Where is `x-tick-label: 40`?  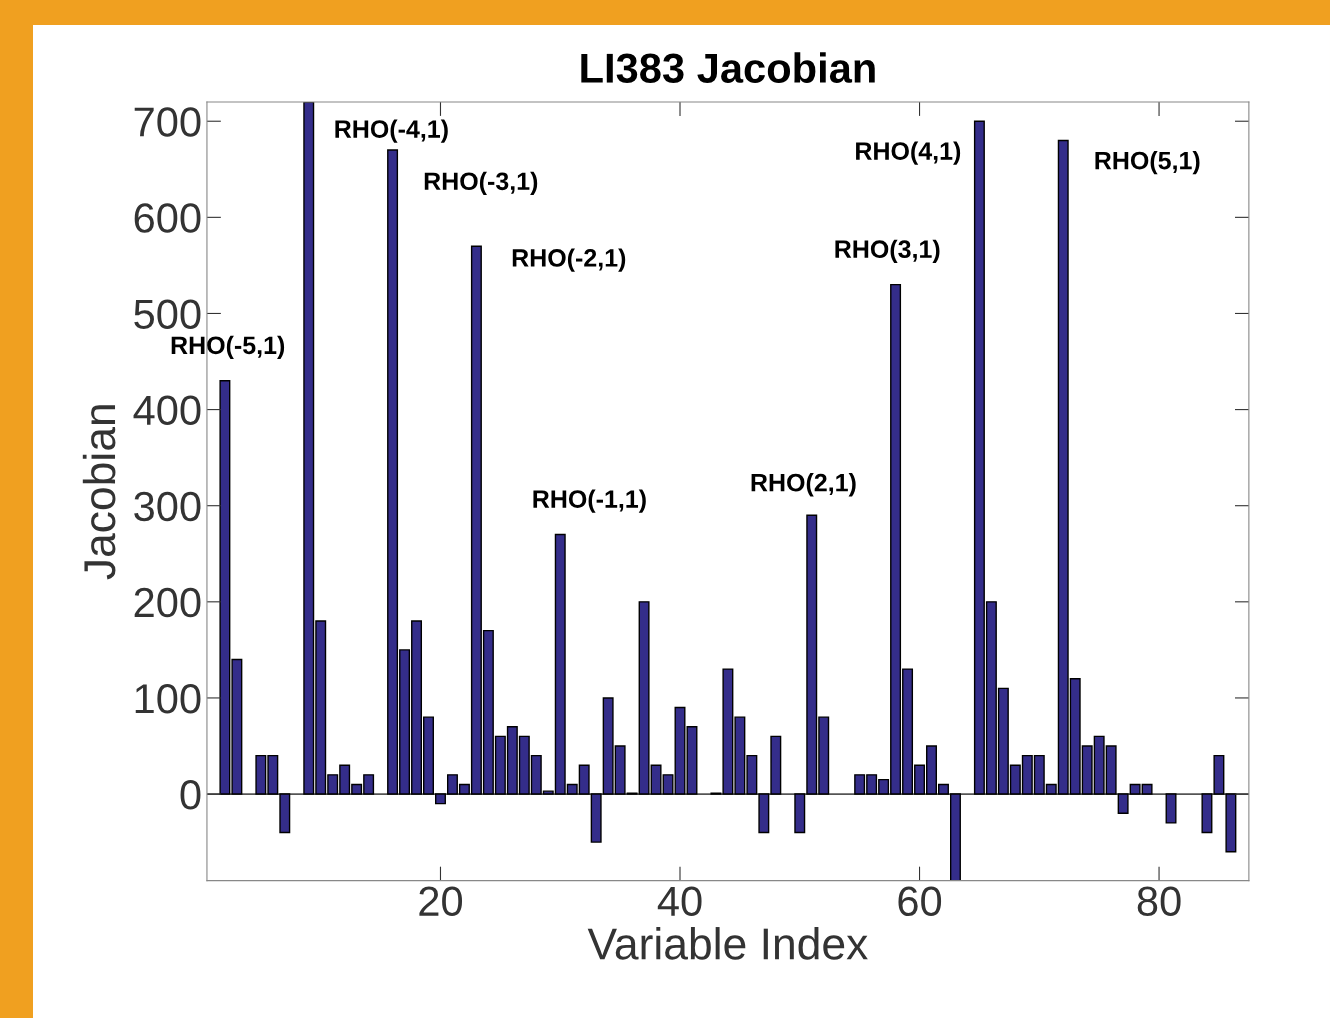 x-tick-label: 40 is located at coordinates (679, 901).